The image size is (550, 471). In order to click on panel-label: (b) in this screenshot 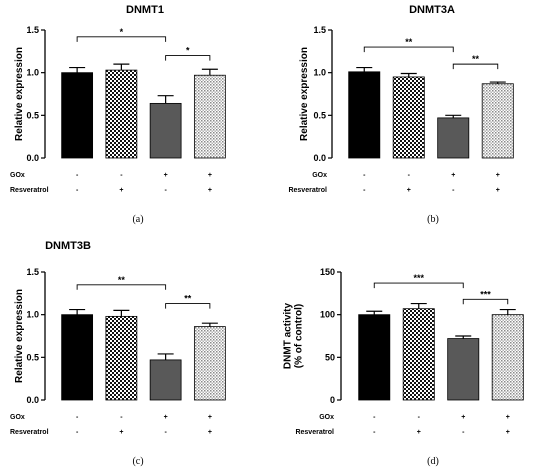, I will do `click(433, 219)`.